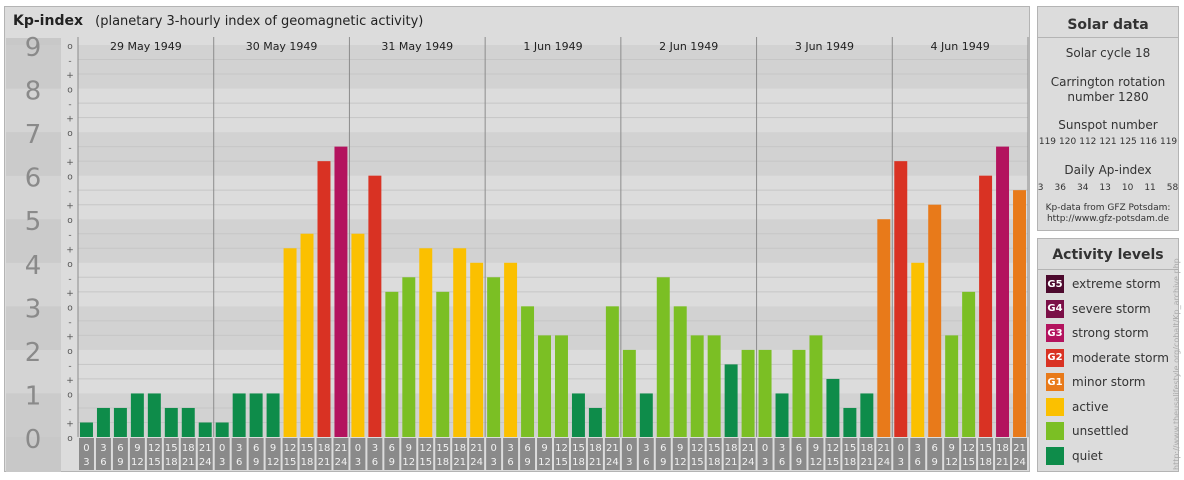  I want to click on solar-heading-divider, so click(1108, 37).